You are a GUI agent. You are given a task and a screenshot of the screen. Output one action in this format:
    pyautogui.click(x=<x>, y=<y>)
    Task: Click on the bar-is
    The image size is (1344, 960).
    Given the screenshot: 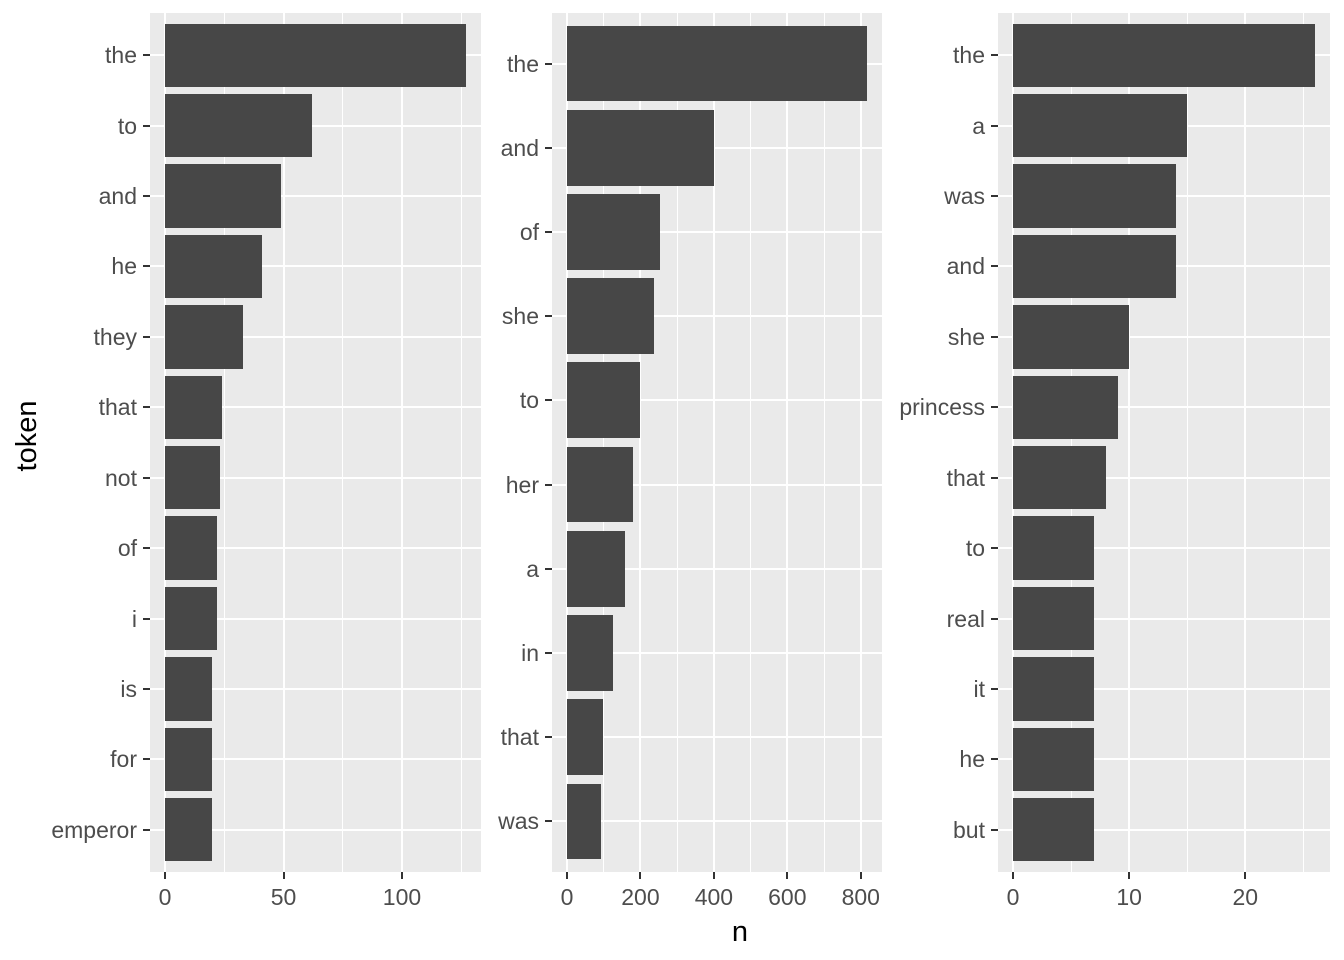 What is the action you would take?
    pyautogui.click(x=189, y=689)
    